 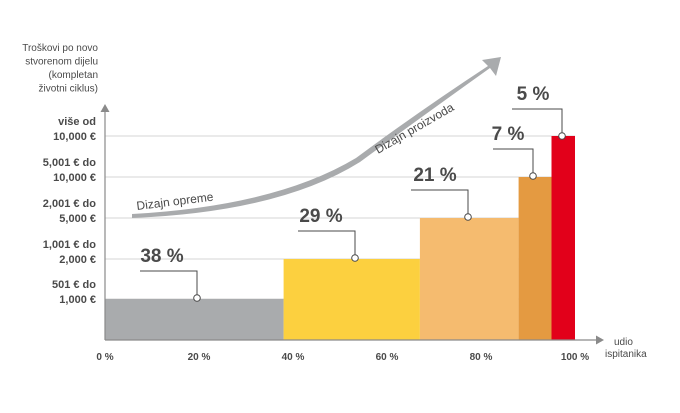 I want to click on x-tick-label: 60 %, so click(x=387, y=357).